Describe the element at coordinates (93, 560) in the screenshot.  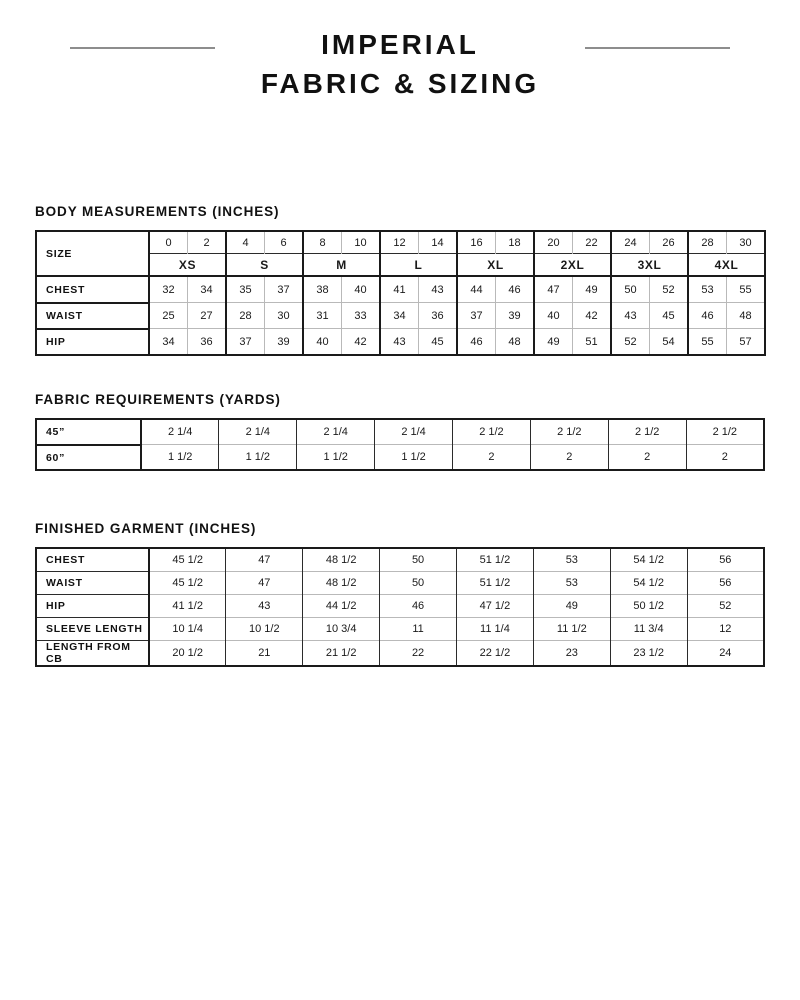
I see `row-label-cell: CHEST` at that location.